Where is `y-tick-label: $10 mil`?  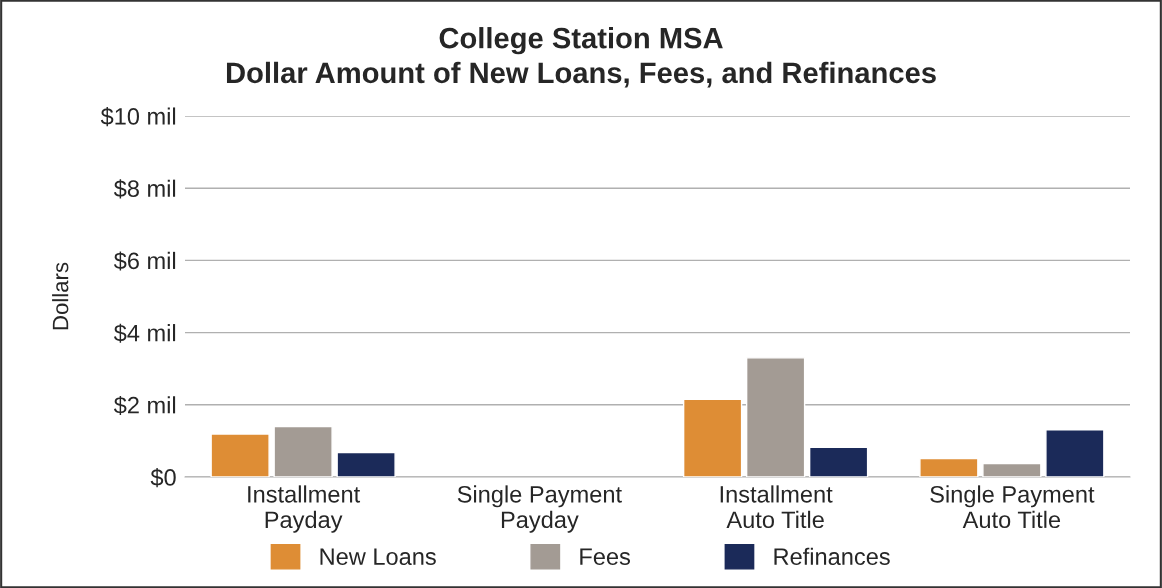
y-tick-label: $10 mil is located at coordinates (138, 117).